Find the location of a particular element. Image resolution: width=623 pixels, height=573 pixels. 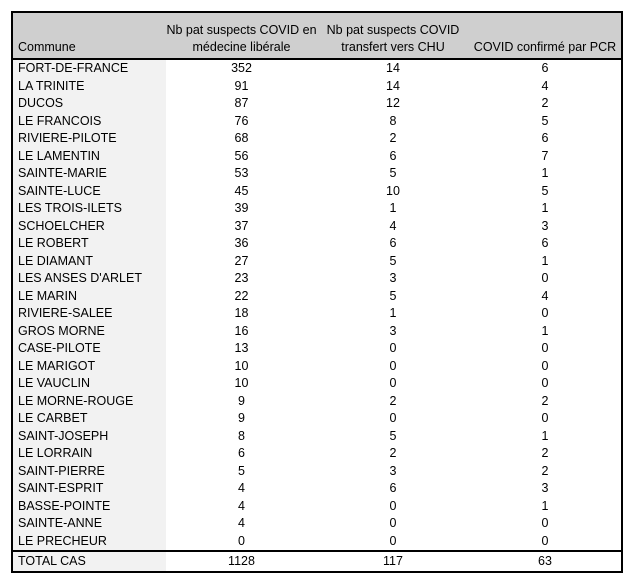

header-commune: Commune is located at coordinates (47, 47).